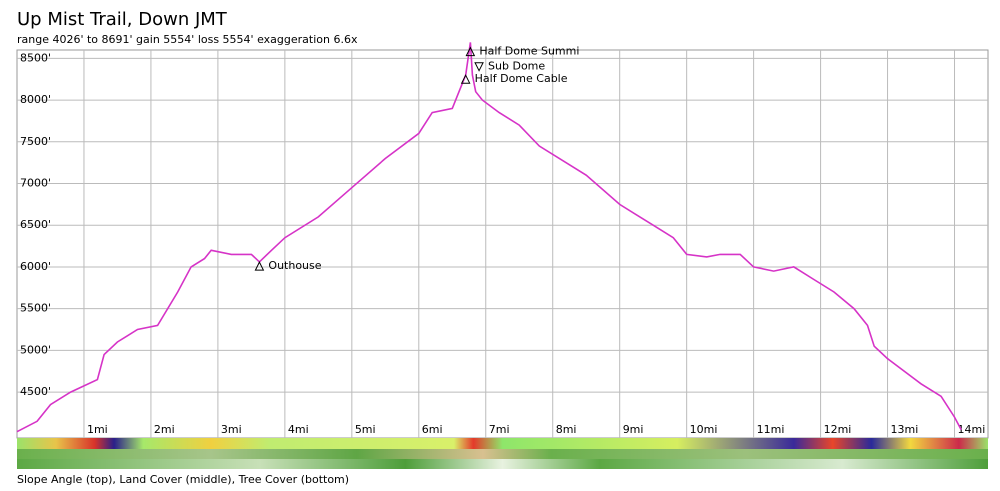 The width and height of the screenshot is (1000, 491). What do you see at coordinates (771, 429) in the screenshot?
I see `x-tick-label: 11mi` at bounding box center [771, 429].